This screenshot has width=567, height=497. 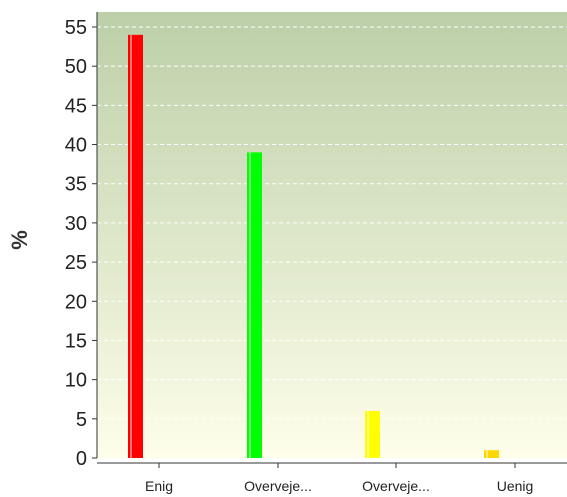 What do you see at coordinates (76, 185) in the screenshot?
I see `y-tick-label: 35` at bounding box center [76, 185].